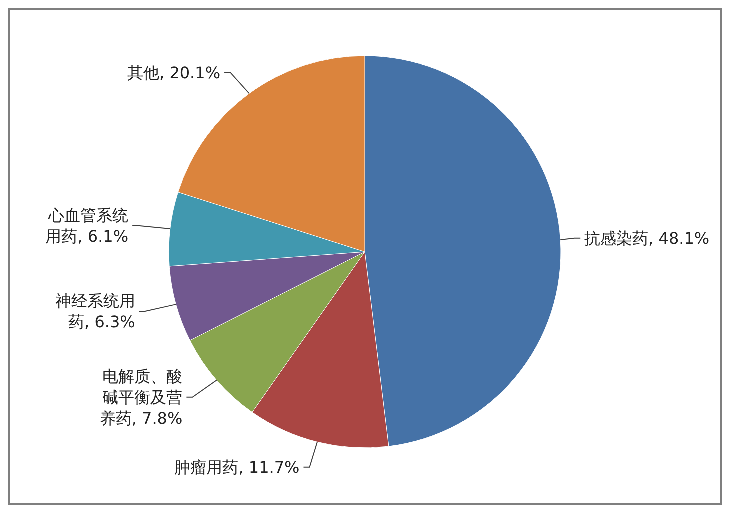 The height and width of the screenshot is (513, 730). Describe the element at coordinates (237, 467) in the screenshot. I see `slice-label: 肿瘤用药, 11.7%` at that location.